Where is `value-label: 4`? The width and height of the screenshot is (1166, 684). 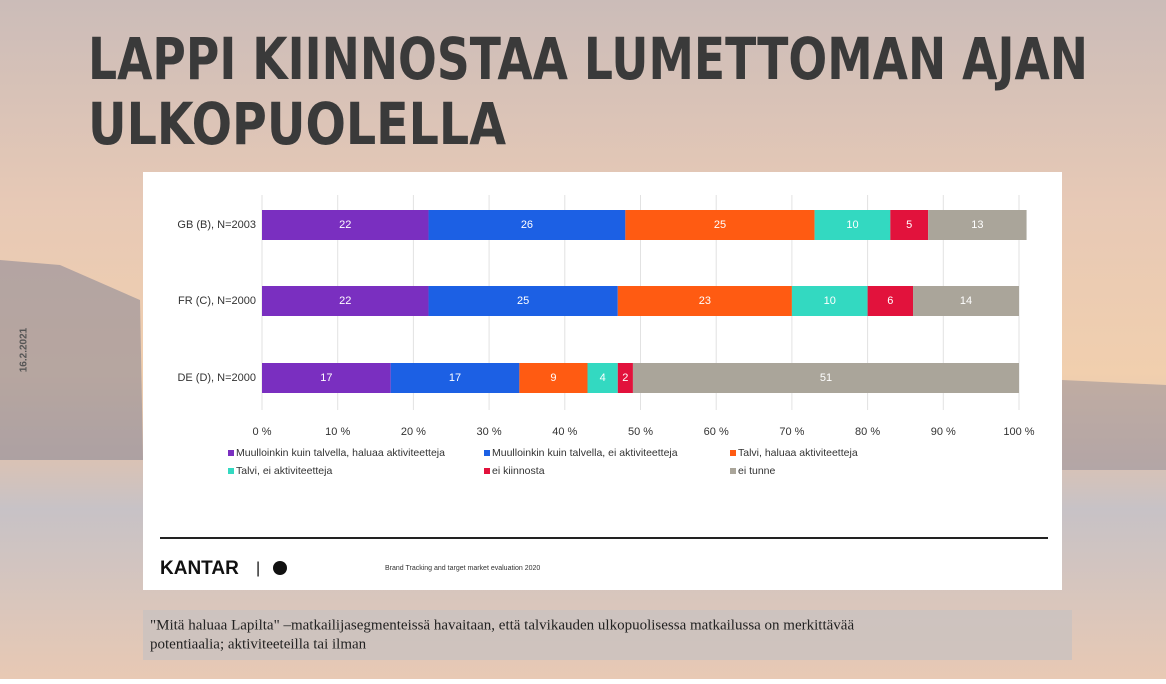
value-label: 4 is located at coordinates (603, 378).